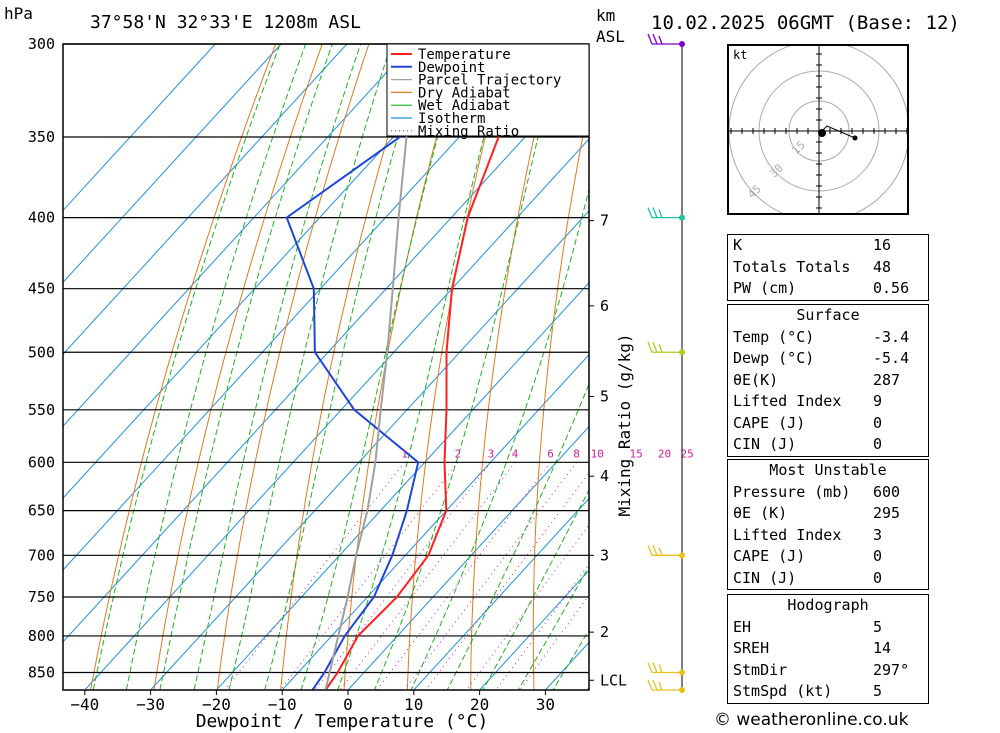  What do you see at coordinates (479, 704) in the screenshot?
I see `x-tick-label: 20` at bounding box center [479, 704].